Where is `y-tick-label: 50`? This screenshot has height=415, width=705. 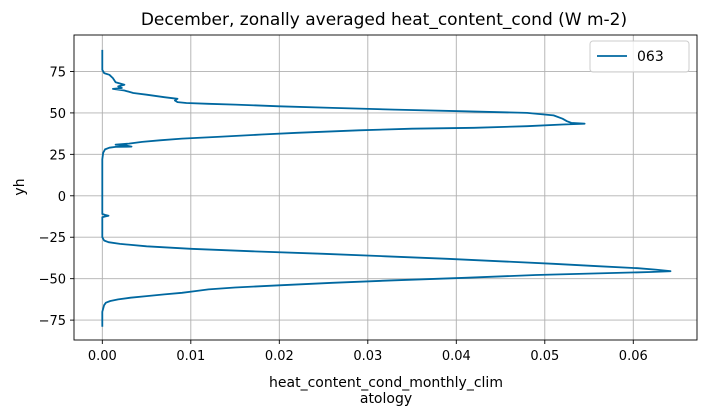
y-tick-label: 50 is located at coordinates (57, 114).